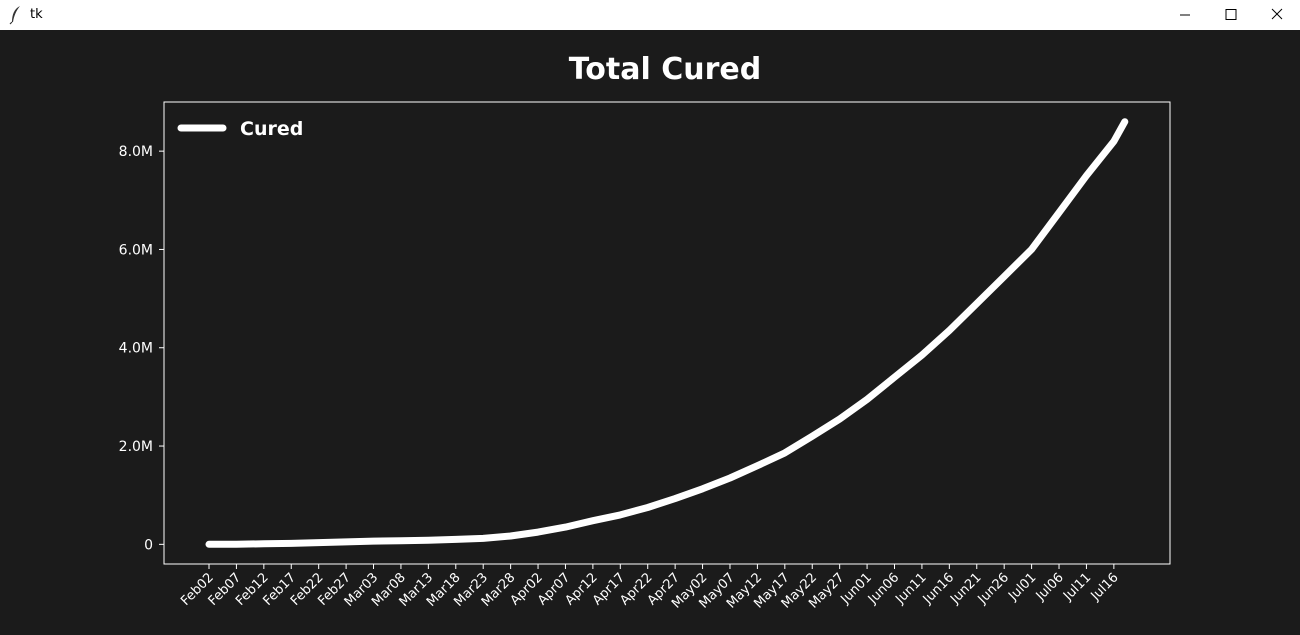 The height and width of the screenshot is (635, 1300). I want to click on minimize-icon, so click(1185, 15).